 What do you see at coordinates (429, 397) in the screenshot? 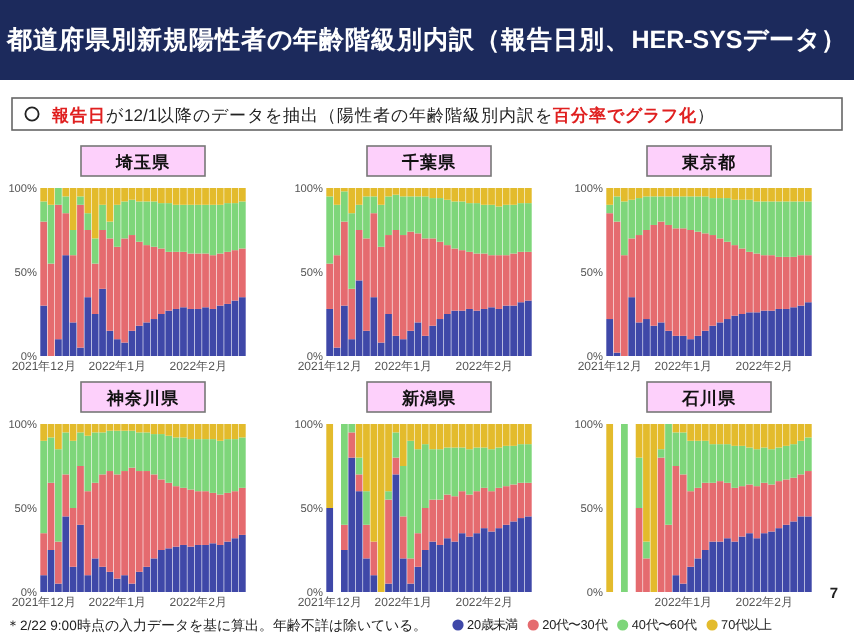
I see `chart-title: 新潟県` at bounding box center [429, 397].